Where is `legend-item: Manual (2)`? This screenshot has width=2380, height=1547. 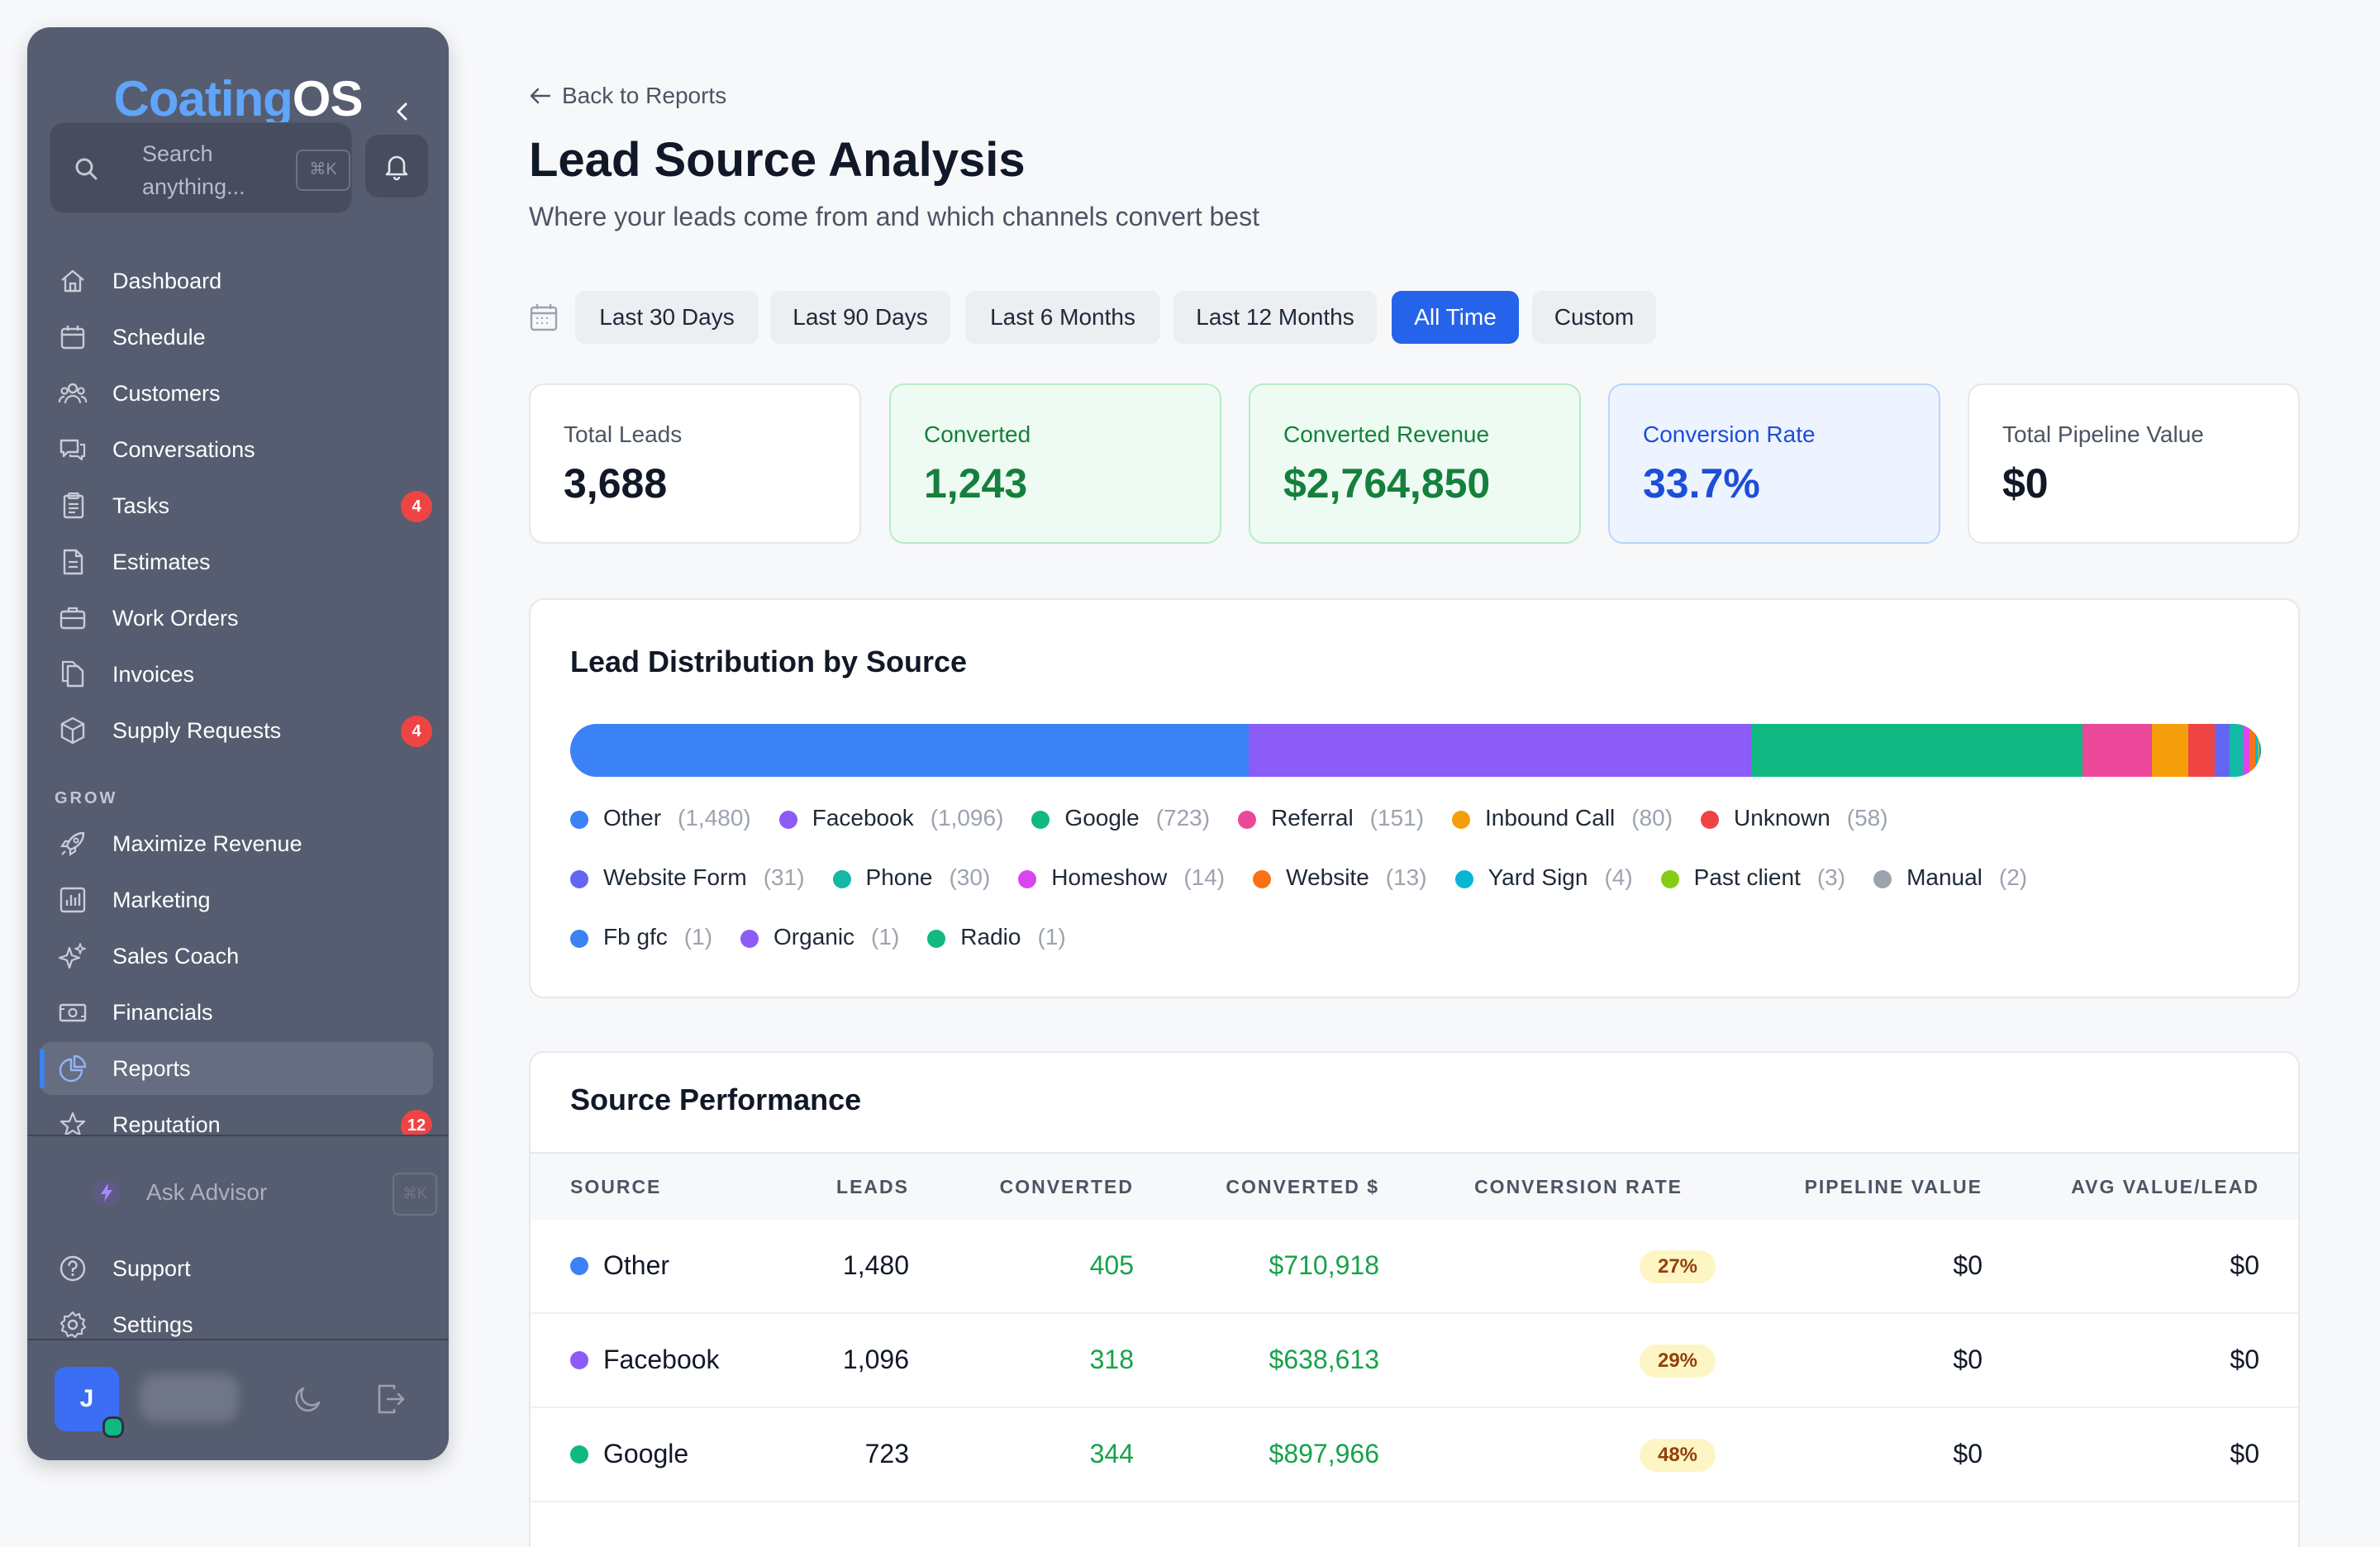 legend-item: Manual (2) is located at coordinates (1950, 877).